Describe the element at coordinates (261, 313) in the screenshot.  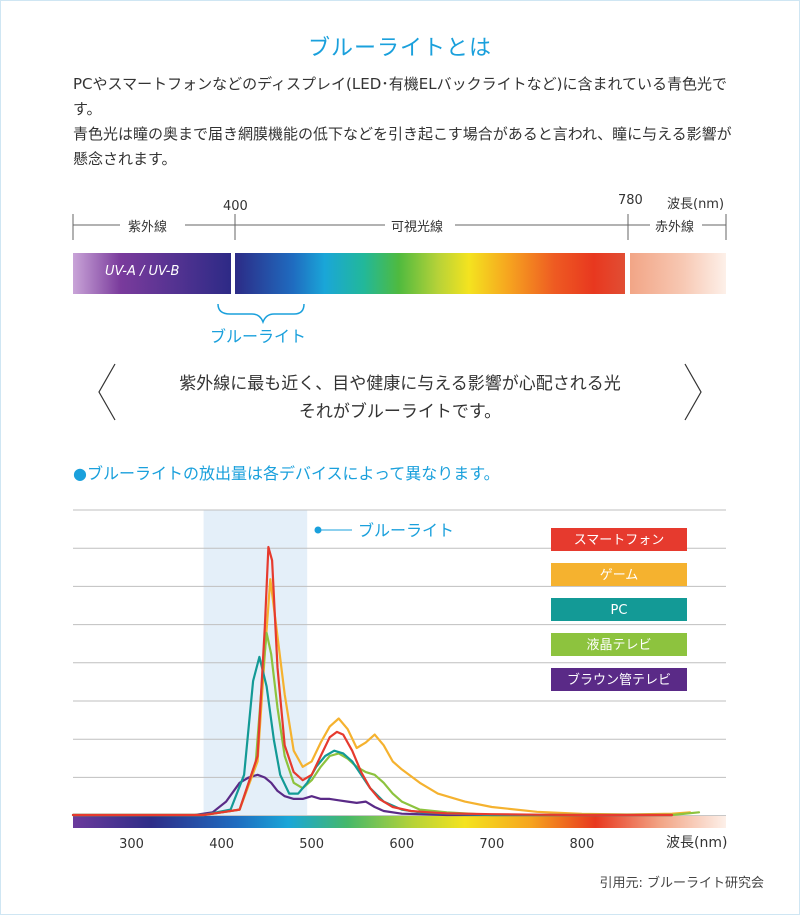
I see `blue-light-brace` at that location.